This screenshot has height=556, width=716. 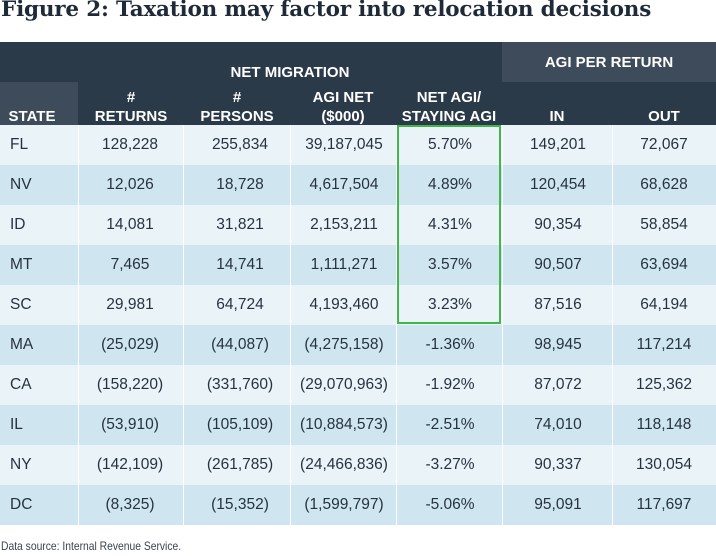 I want to click on cell-agi-net: 39,187,045, so click(x=344, y=144).